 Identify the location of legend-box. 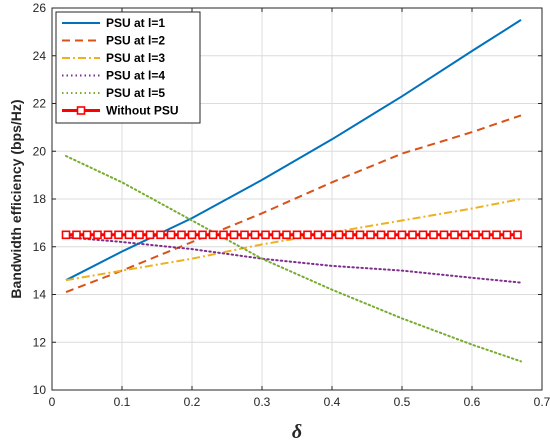
(128, 67).